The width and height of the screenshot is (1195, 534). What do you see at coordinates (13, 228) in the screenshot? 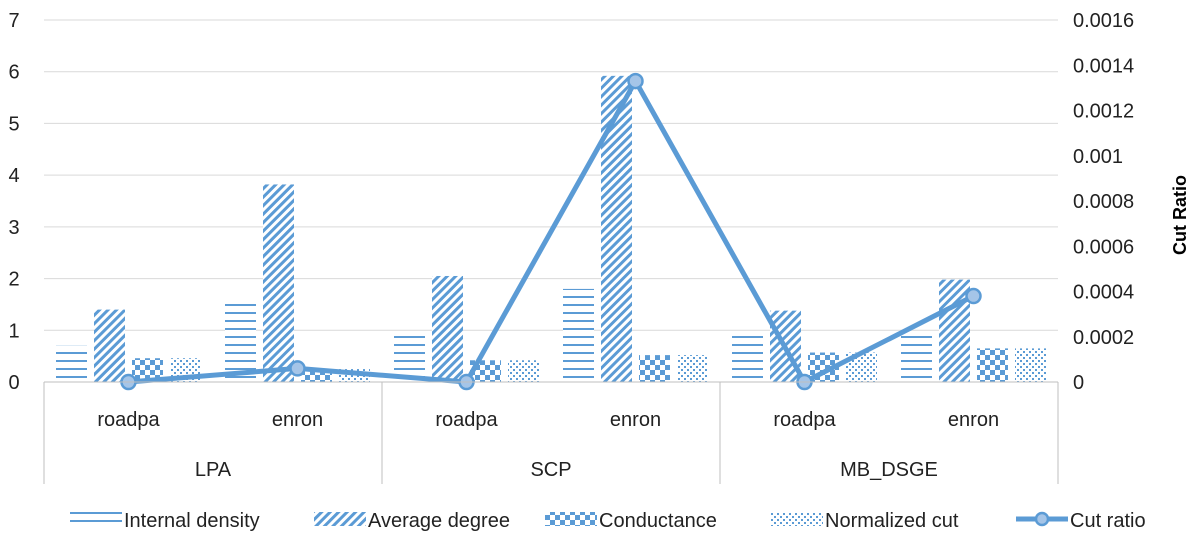
I see `left-tick-label: 3` at bounding box center [13, 228].